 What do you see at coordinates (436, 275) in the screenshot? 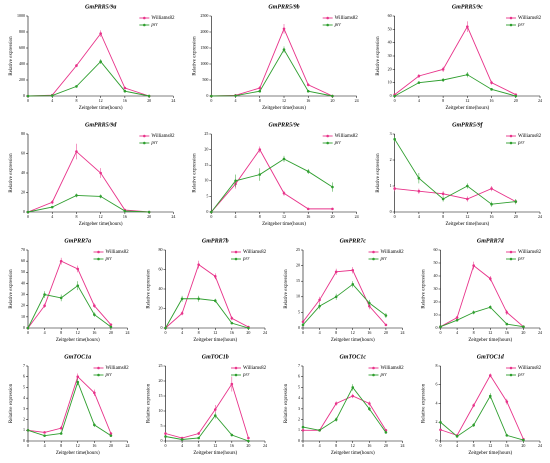
I see `y-tick-label: 40` at bounding box center [436, 275].